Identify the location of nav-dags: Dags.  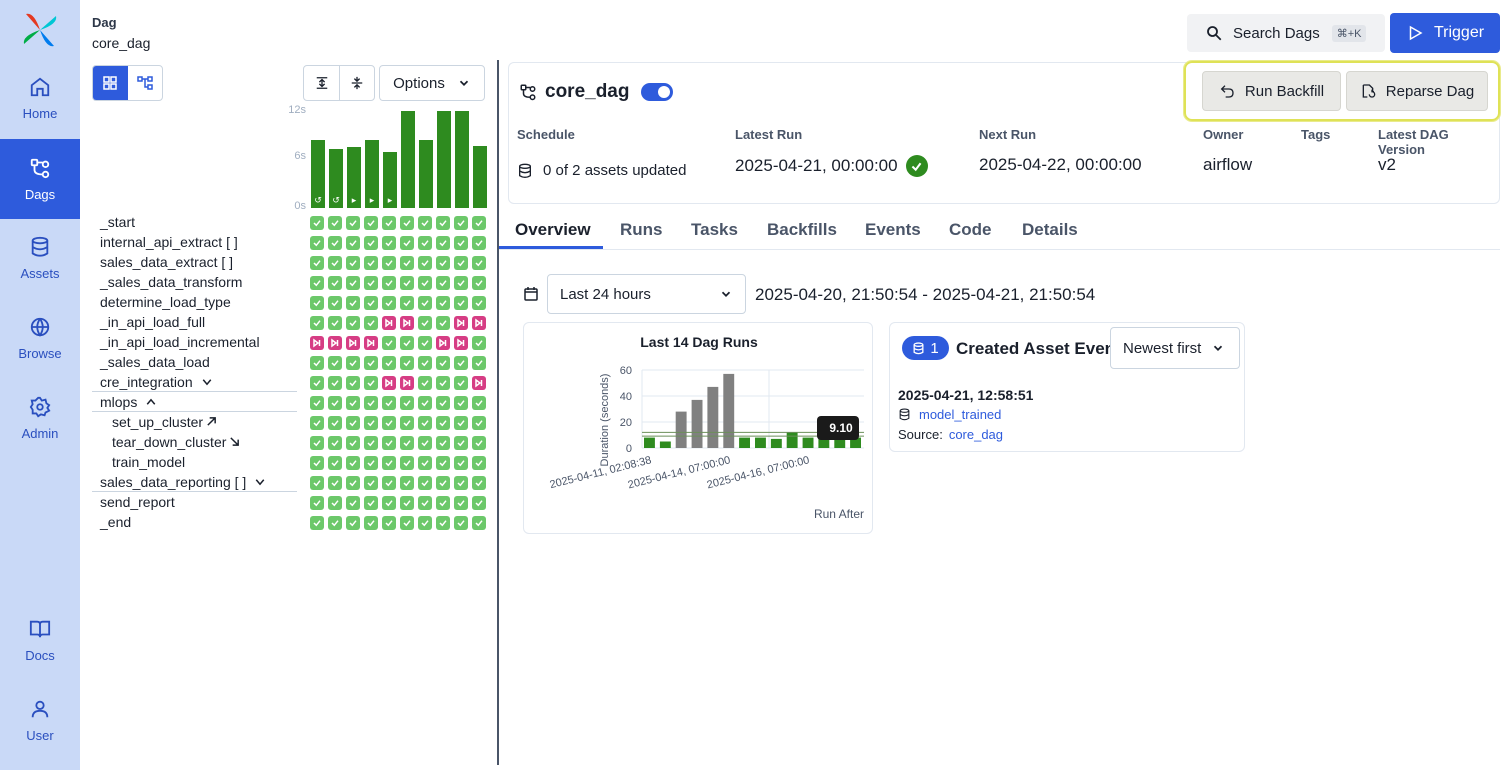
(40, 179).